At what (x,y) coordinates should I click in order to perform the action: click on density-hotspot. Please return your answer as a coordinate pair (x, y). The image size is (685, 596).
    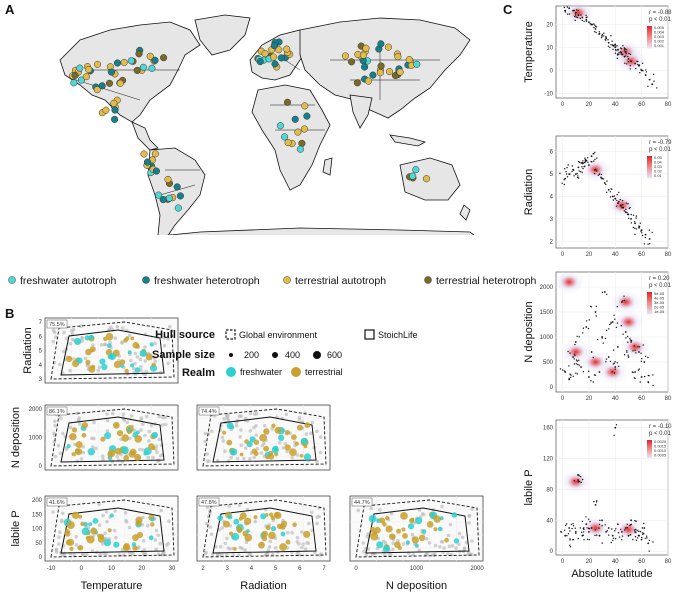
    Looking at the image, I should click on (625, 302).